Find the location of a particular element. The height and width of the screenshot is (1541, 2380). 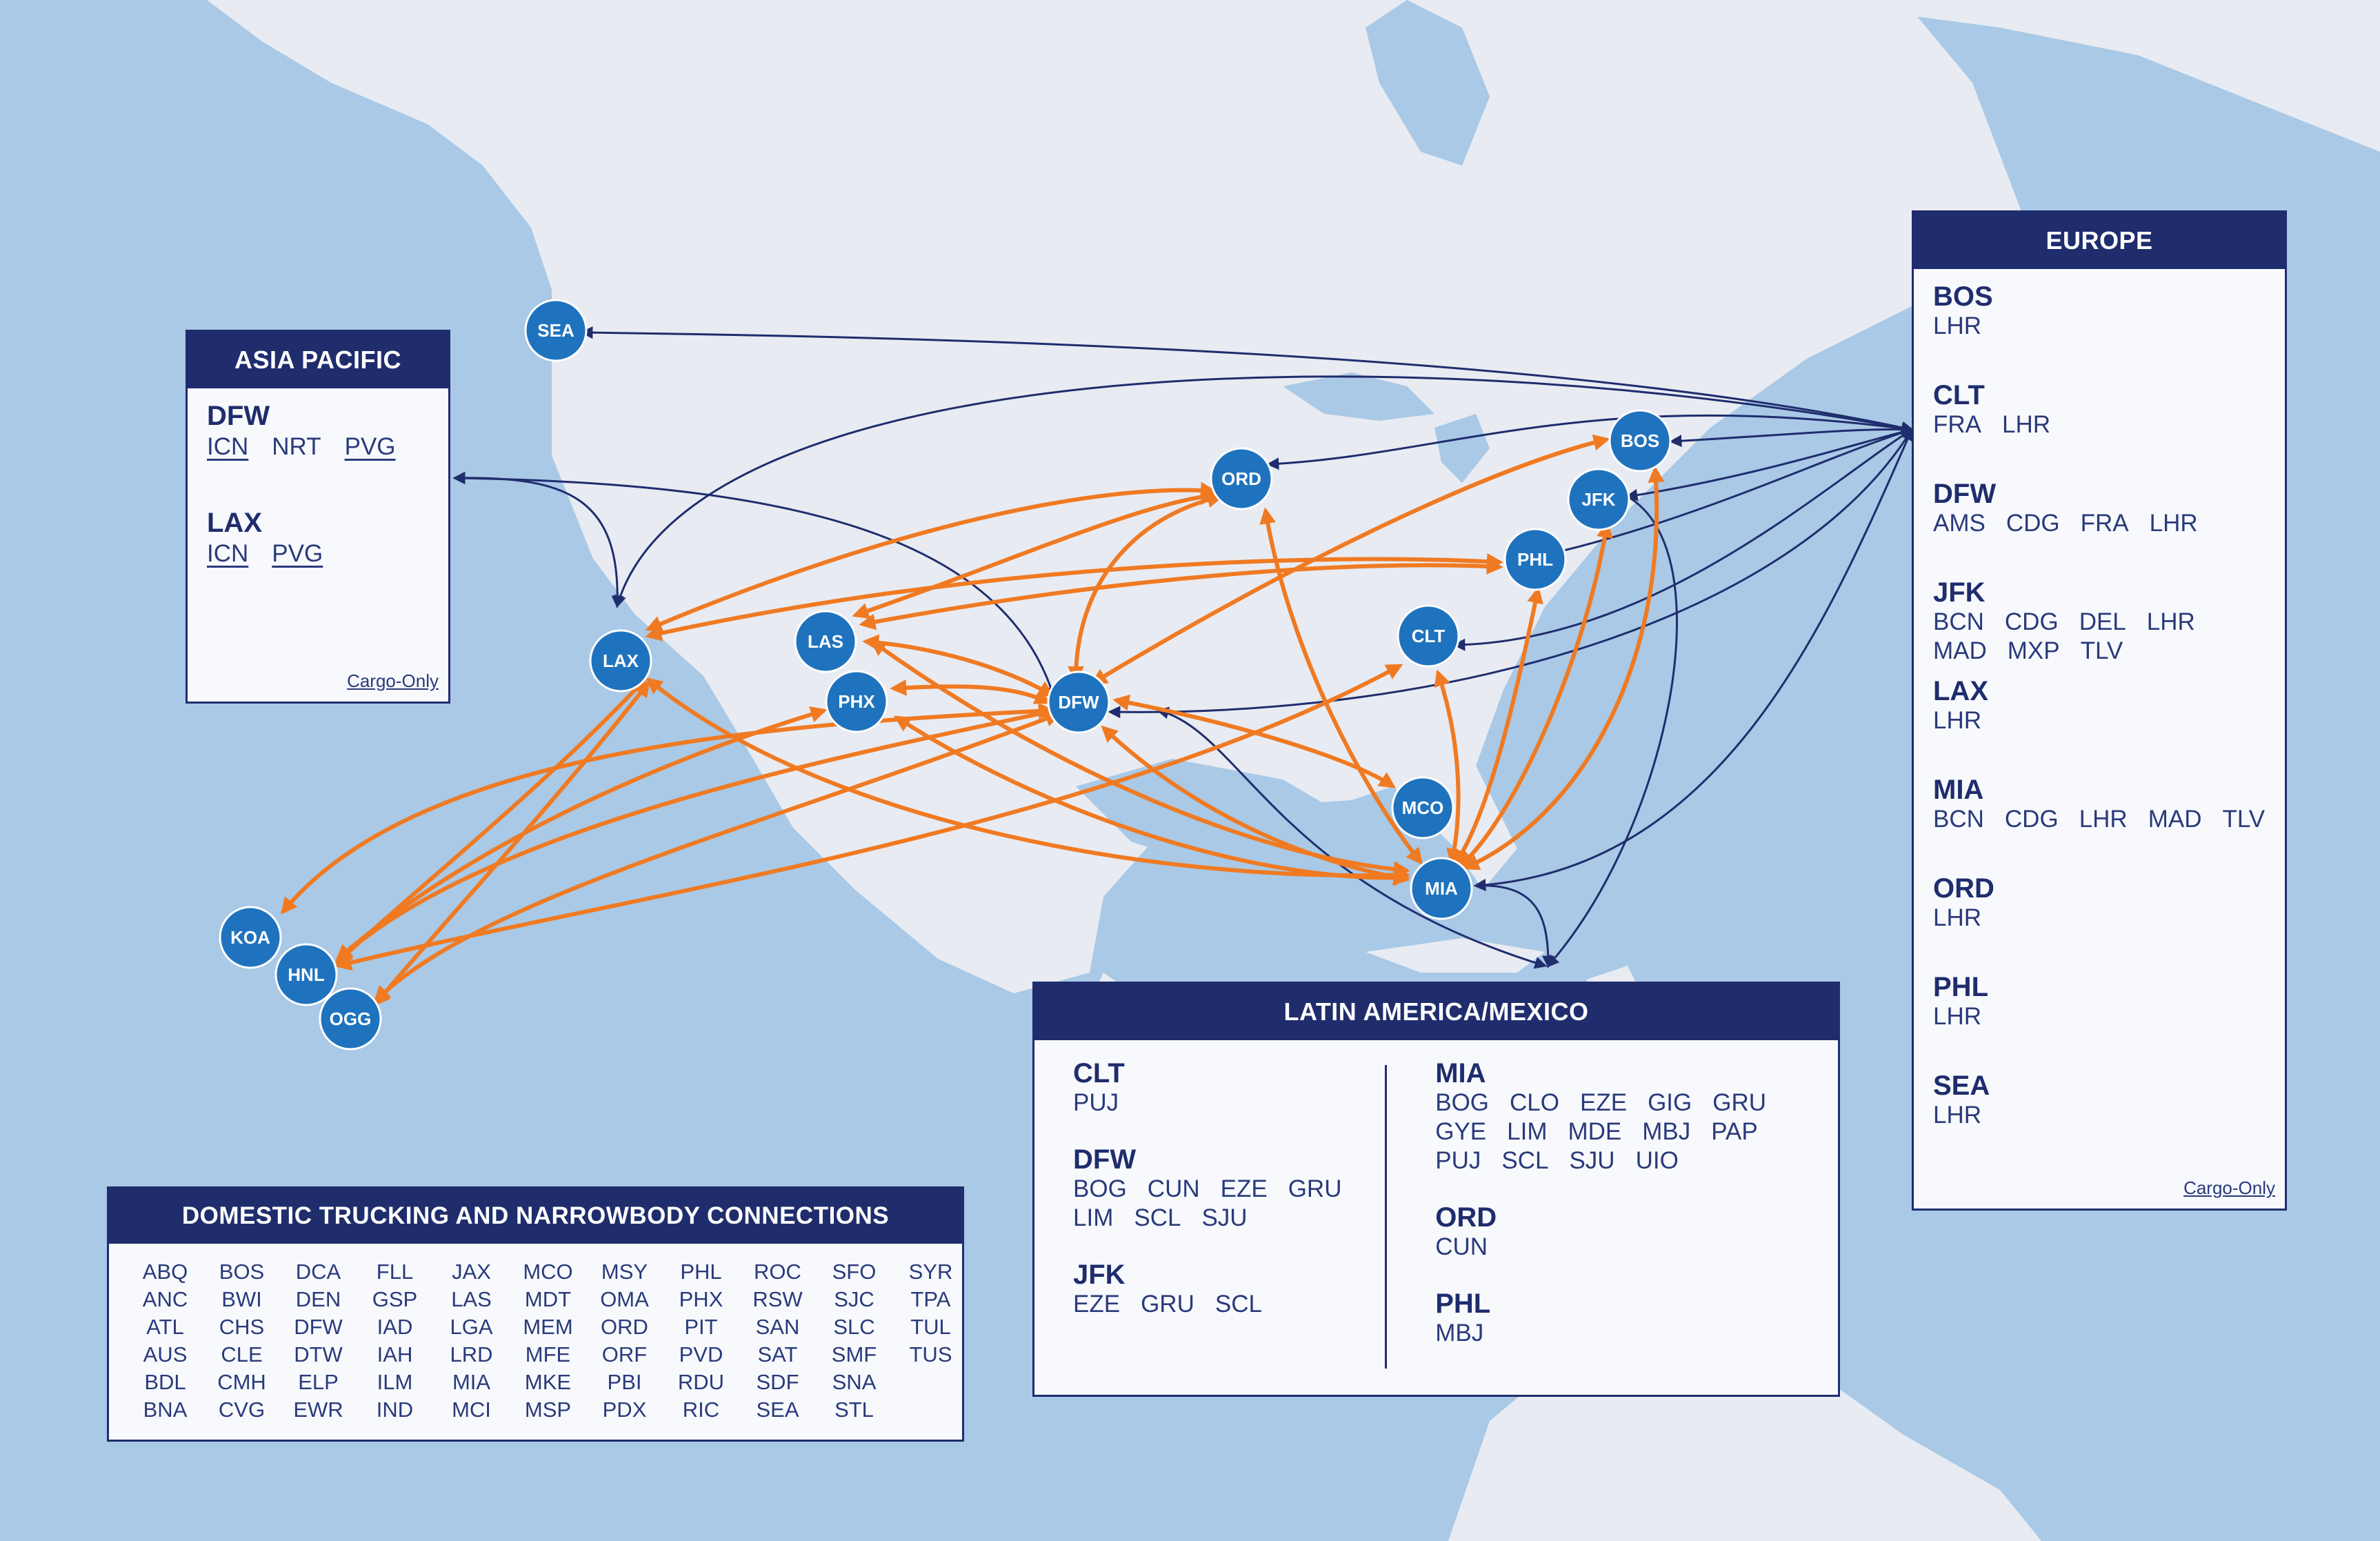

domestic-code: IAH is located at coordinates (395, 1354).